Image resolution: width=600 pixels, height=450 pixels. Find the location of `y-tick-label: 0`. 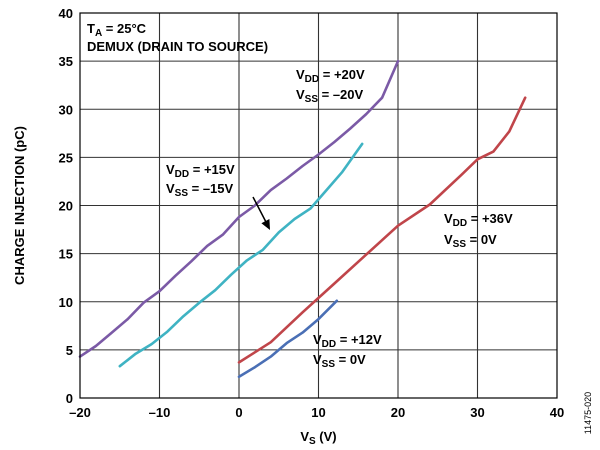

y-tick-label: 0 is located at coordinates (69, 398).